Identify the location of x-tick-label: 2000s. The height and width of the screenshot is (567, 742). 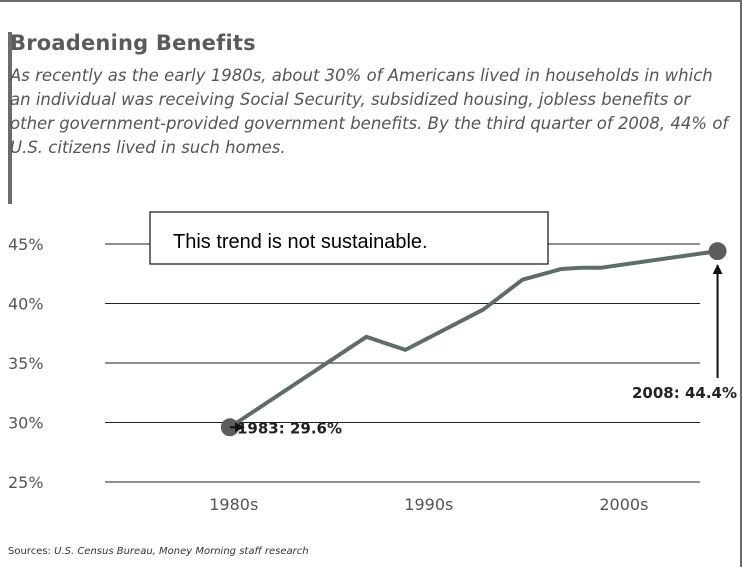
(623, 504).